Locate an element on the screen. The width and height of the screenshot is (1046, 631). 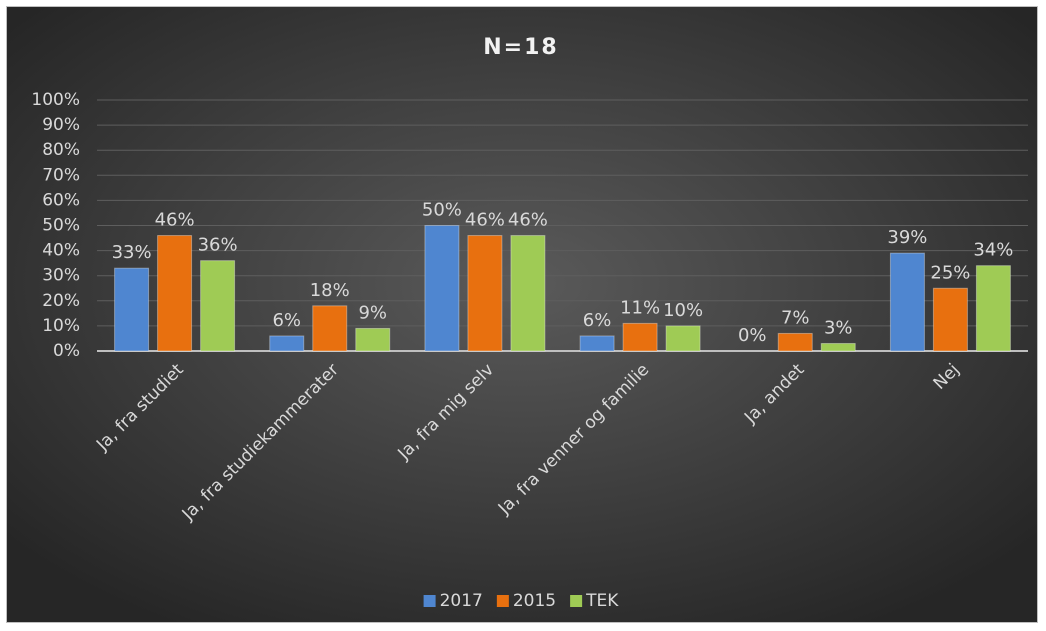
y-tick-label: 60% is located at coordinates (61, 200).